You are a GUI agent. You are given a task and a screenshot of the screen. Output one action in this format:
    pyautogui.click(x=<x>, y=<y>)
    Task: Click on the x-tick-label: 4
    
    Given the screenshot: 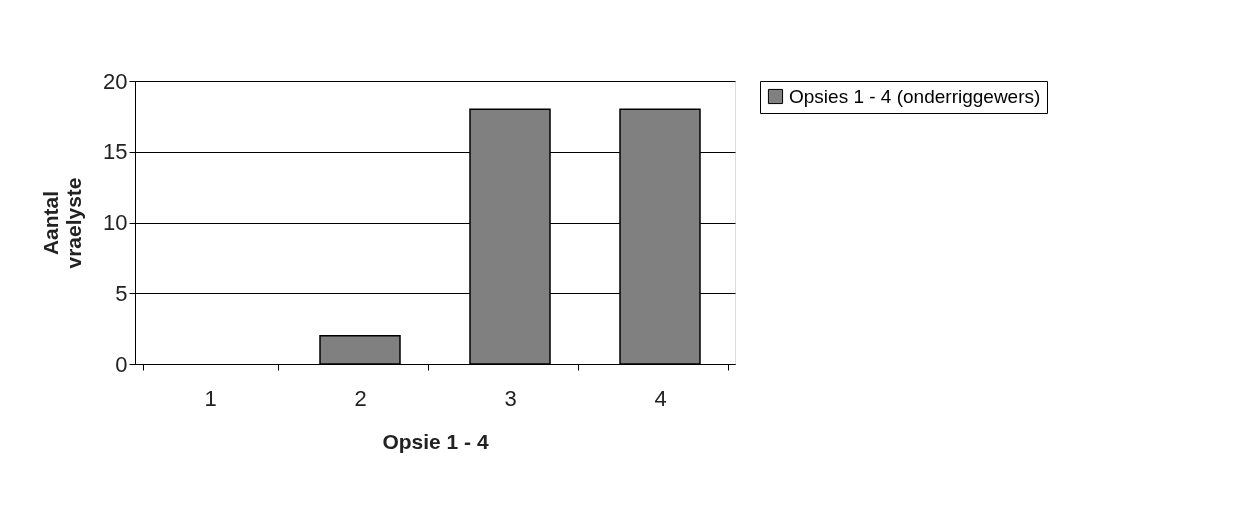 What is the action you would take?
    pyautogui.click(x=660, y=398)
    